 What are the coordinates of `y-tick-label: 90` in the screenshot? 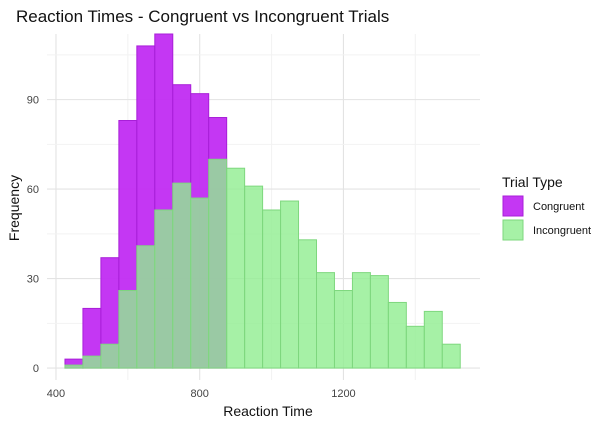 It's located at (33, 101).